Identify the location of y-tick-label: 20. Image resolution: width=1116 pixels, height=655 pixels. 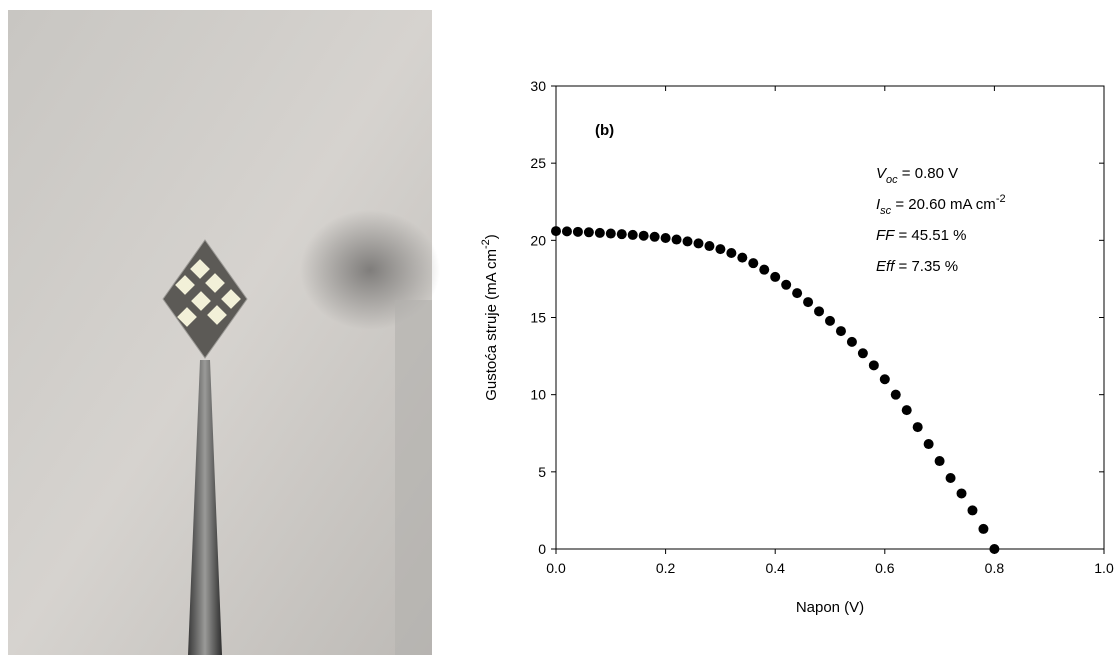
(538, 240).